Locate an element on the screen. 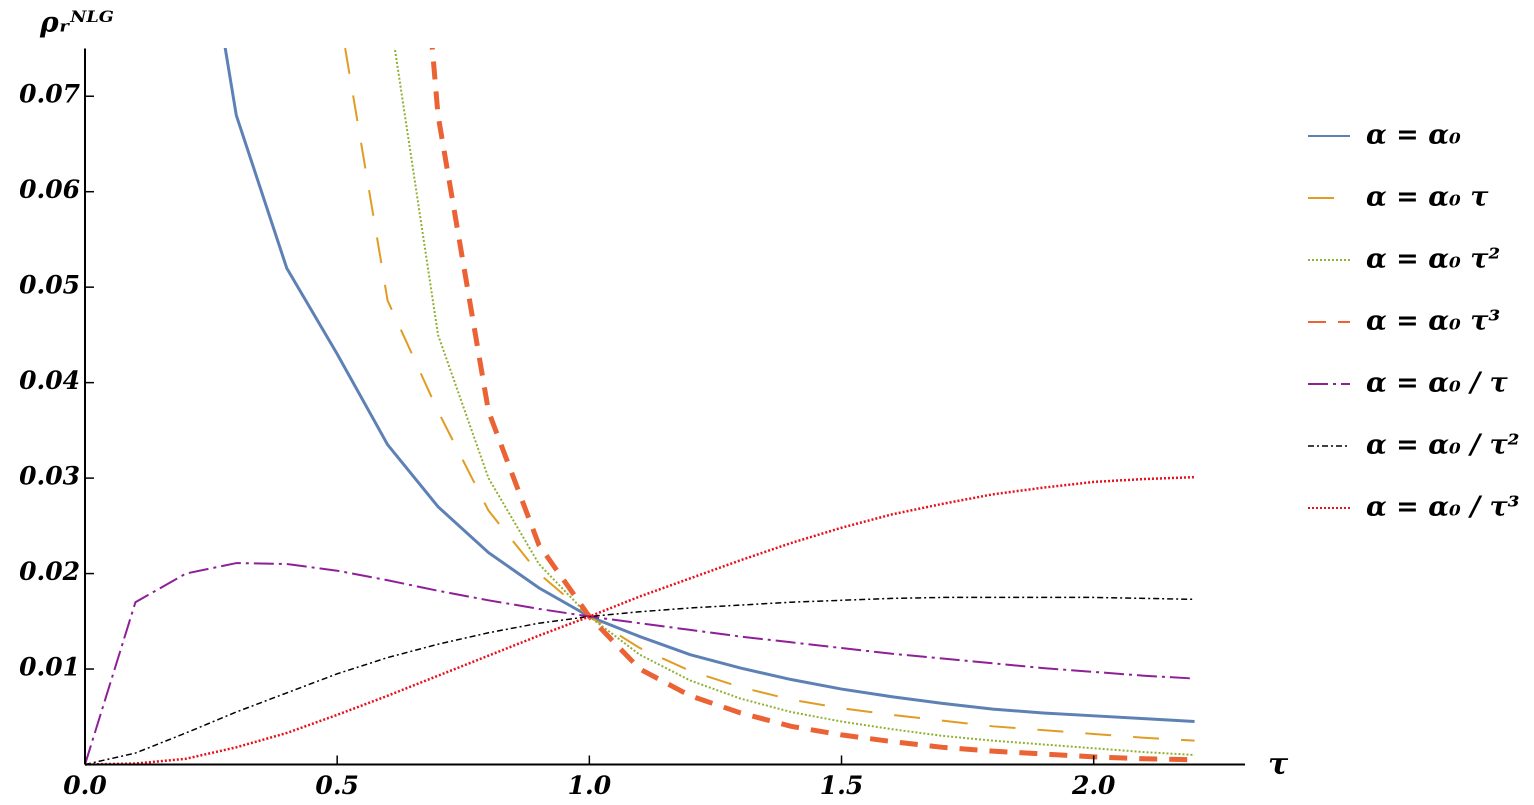 The image size is (1534, 805). legend-label: α = α₀ τ² is located at coordinates (1433, 259).